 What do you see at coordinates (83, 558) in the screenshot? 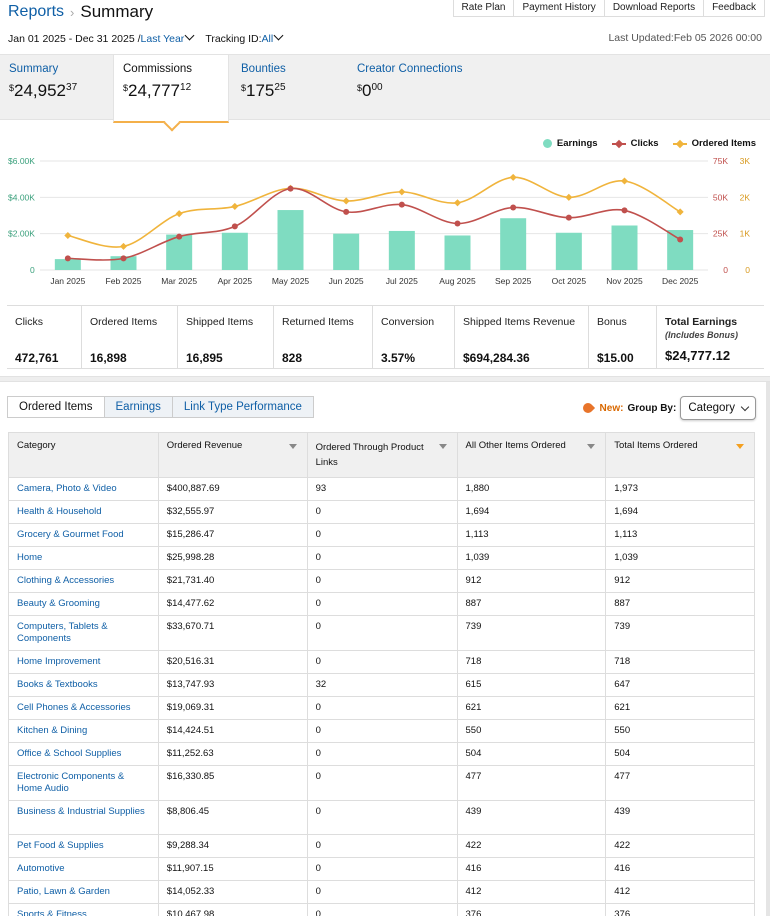
I see `category-link: Home` at bounding box center [83, 558].